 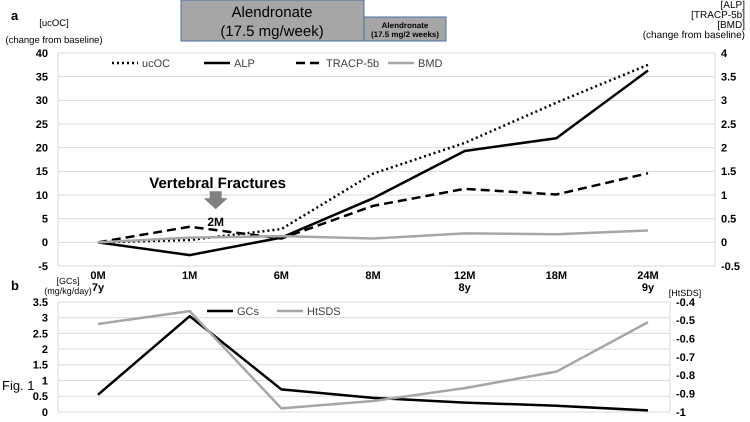 What do you see at coordinates (190, 276) in the screenshot?
I see `x-tick-label: 1M` at bounding box center [190, 276].